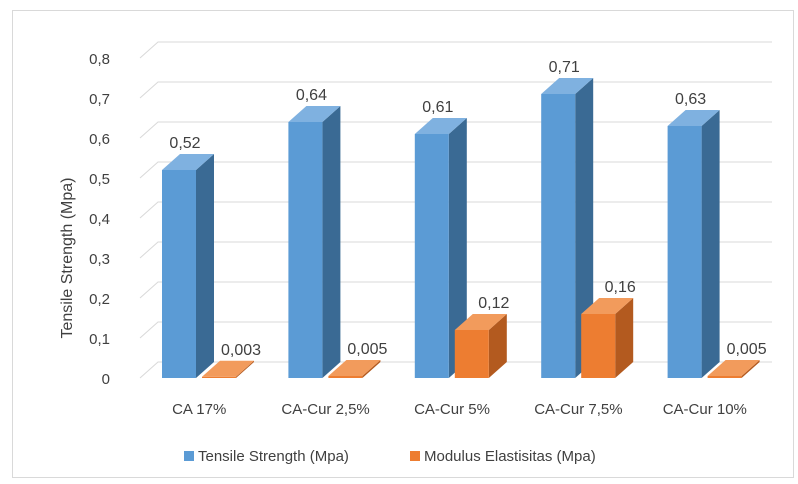 Image resolution: width=798 pixels, height=484 pixels. I want to click on data-label: 0,63, so click(690, 99).